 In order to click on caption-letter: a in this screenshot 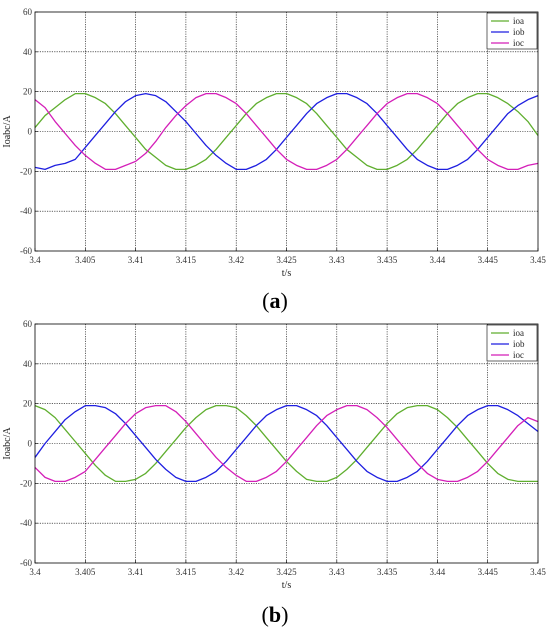, I will do `click(275, 300)`.